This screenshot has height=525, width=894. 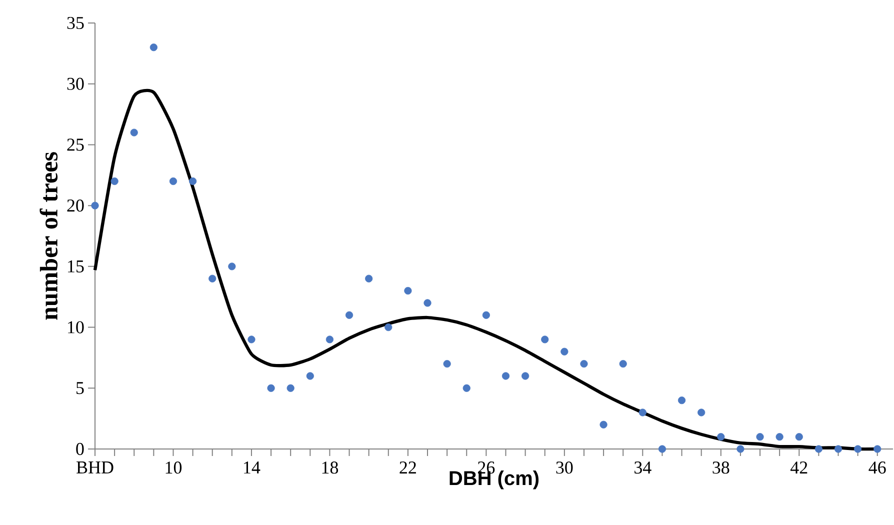 What do you see at coordinates (76, 327) in the screenshot?
I see `y-tick-label: 10` at bounding box center [76, 327].